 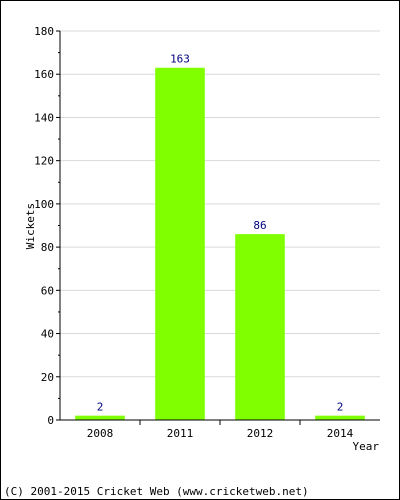 What do you see at coordinates (47, 290) in the screenshot?
I see `y-tick-label: 60` at bounding box center [47, 290].